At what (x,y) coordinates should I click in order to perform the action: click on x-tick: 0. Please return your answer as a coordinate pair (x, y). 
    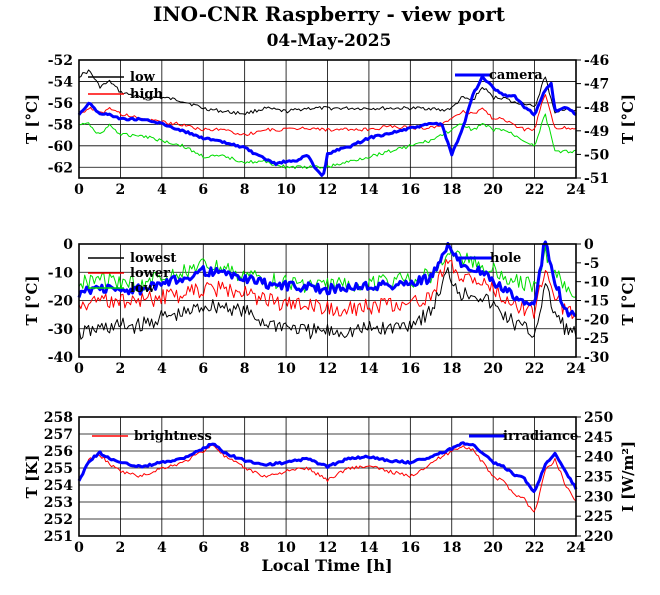
    Looking at the image, I should click on (79, 369).